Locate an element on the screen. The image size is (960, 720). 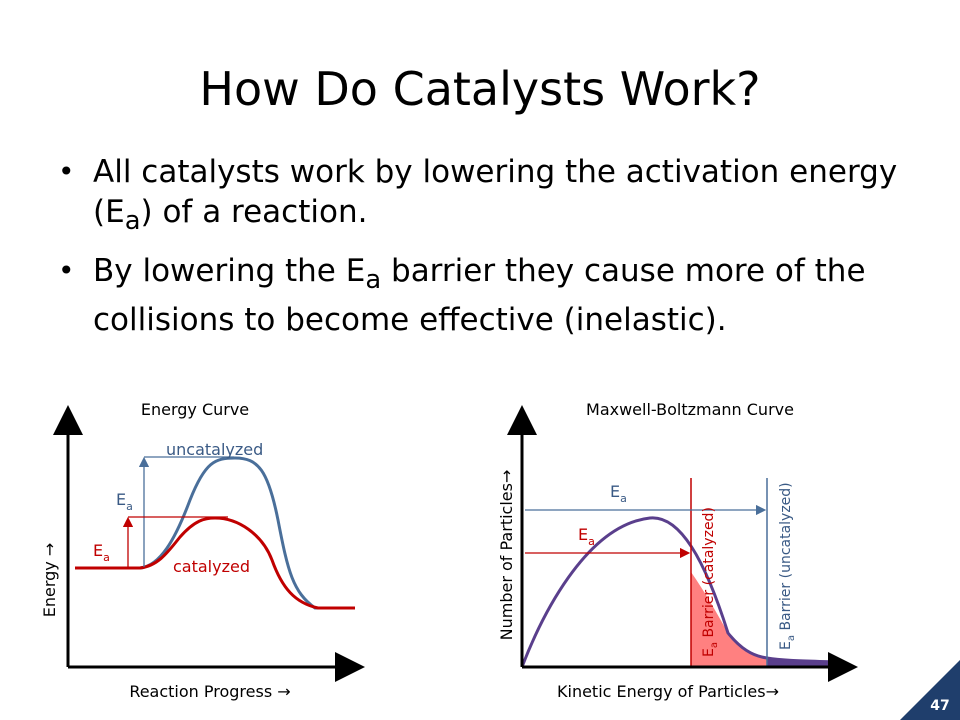
energy-x-label: Reaction Progress → is located at coordinates (209, 691).